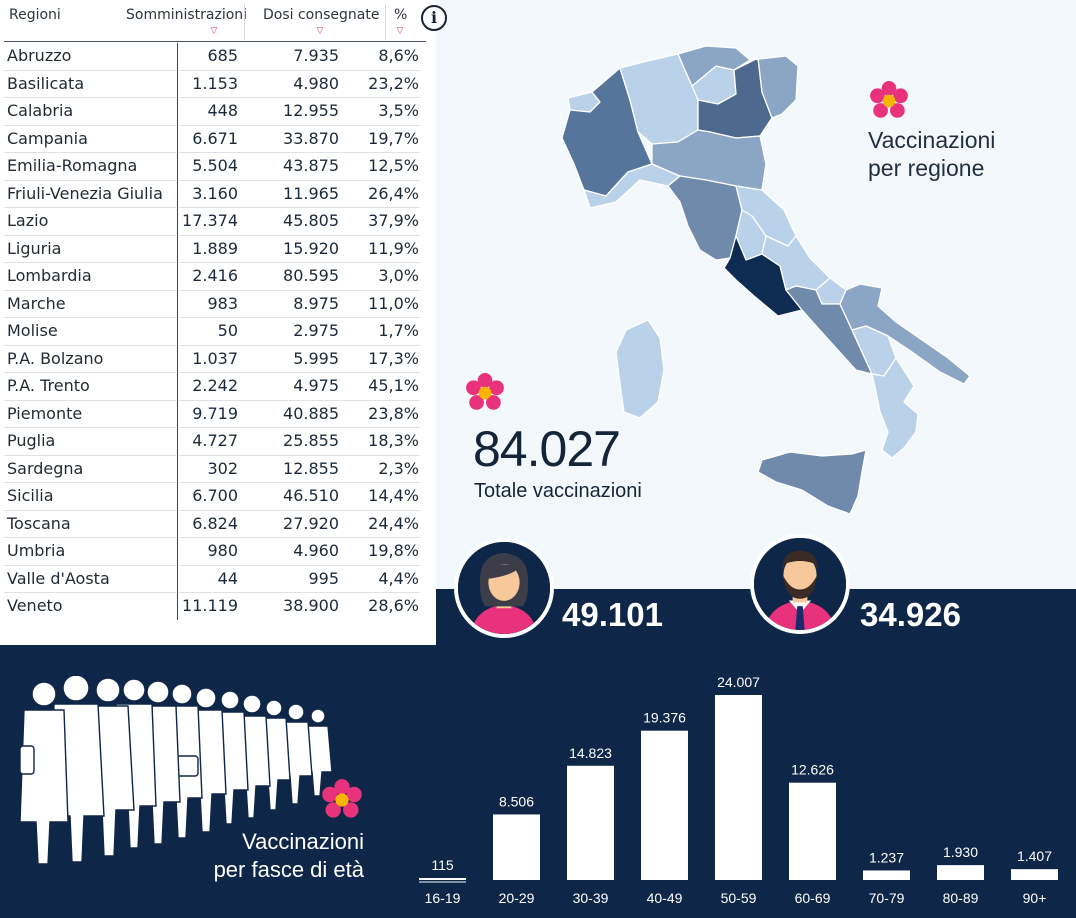 Image resolution: width=1076 pixels, height=918 pixels. I want to click on sort-percent-icon: ▽, so click(400, 31).